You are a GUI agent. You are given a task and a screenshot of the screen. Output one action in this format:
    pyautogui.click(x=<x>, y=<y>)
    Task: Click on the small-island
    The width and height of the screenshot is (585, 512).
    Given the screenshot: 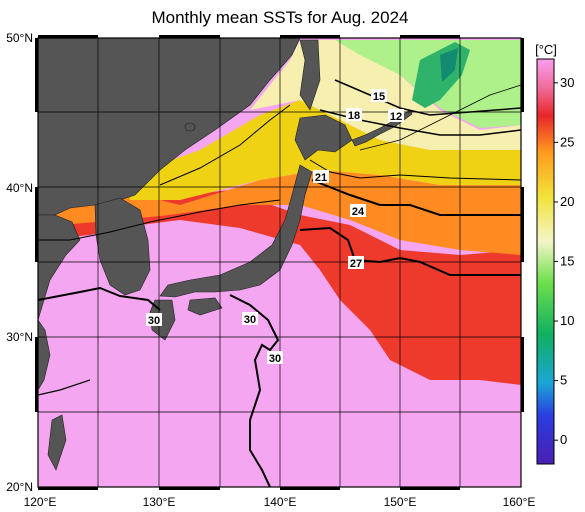 What is the action you would take?
    pyautogui.click(x=190, y=127)
    